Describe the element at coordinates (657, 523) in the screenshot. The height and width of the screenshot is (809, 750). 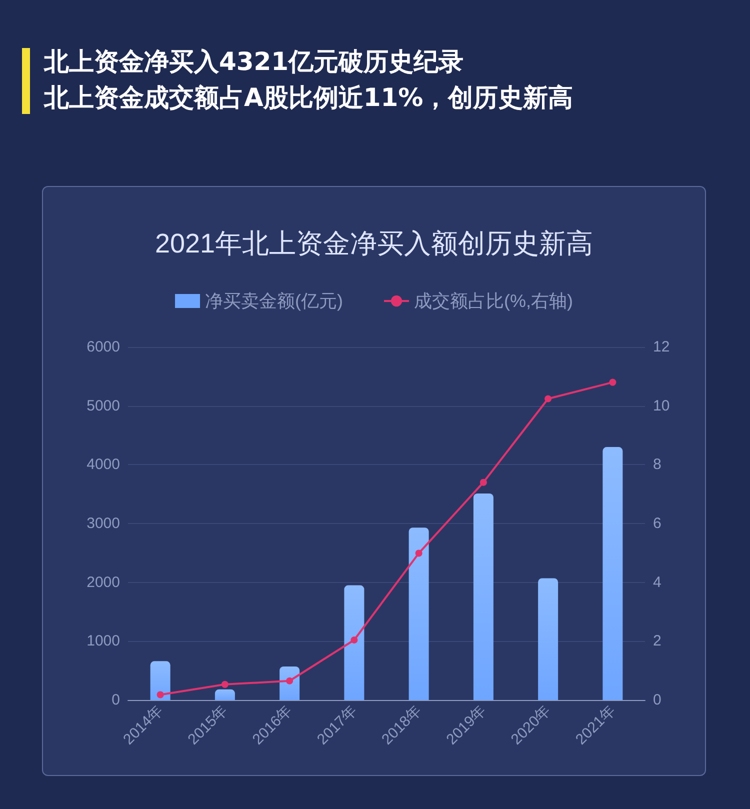
I see `y2-tick-label: 6` at that location.